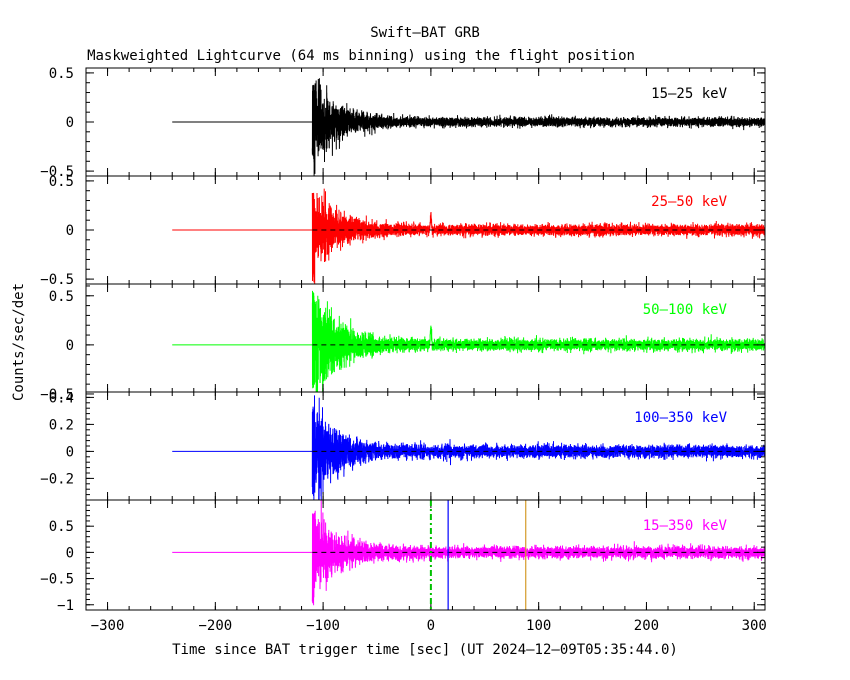 The image size is (850, 680). I want to click on panel-1: −0.5 0 0.5 25–50 keV, so click(403, 231).